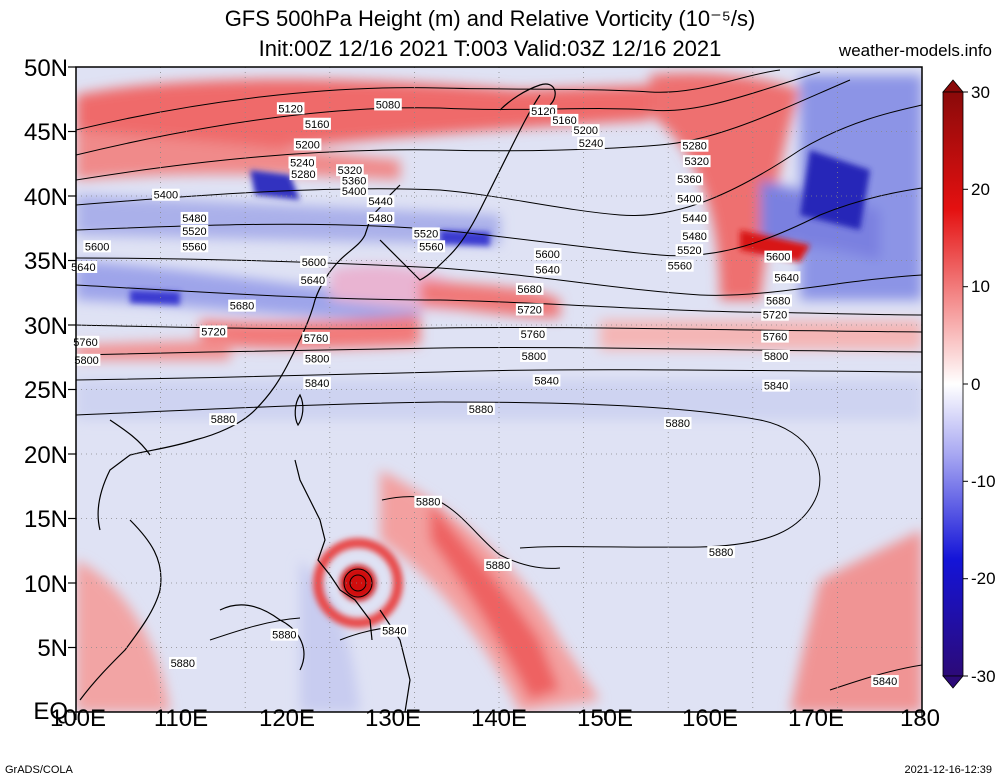 The image size is (1000, 779). Describe the element at coordinates (976, 384) in the screenshot. I see `colorbar-label: 0` at that location.